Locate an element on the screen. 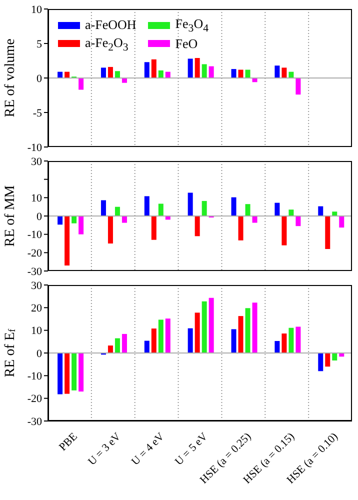 The height and width of the screenshot is (500, 358). legend-label: FeO is located at coordinates (186, 44).